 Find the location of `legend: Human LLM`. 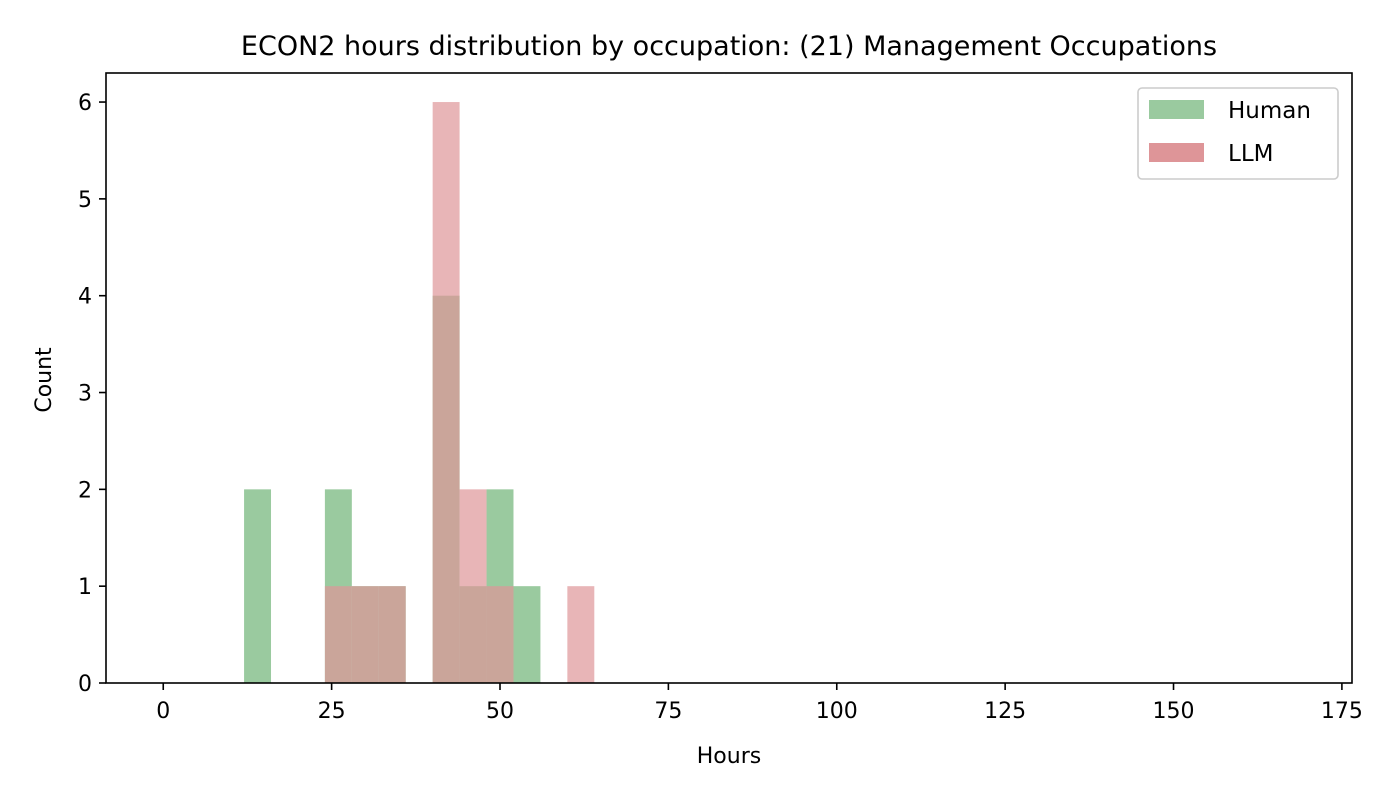

legend: Human LLM is located at coordinates (1238, 133).